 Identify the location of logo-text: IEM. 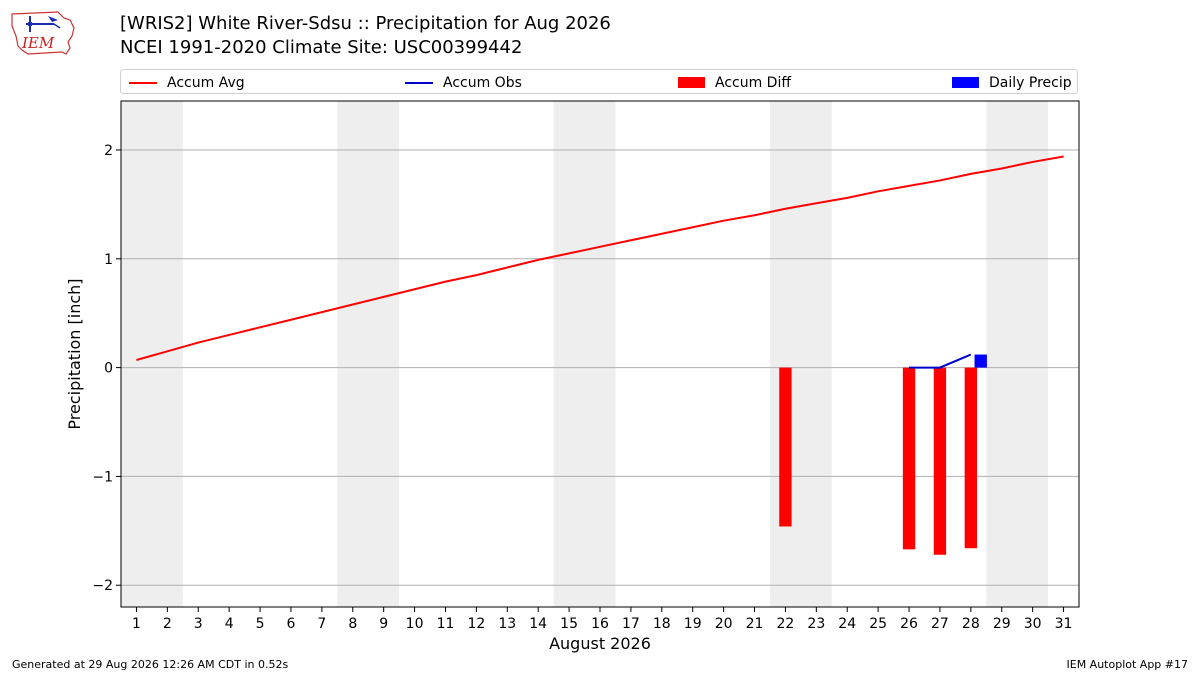
(38, 43).